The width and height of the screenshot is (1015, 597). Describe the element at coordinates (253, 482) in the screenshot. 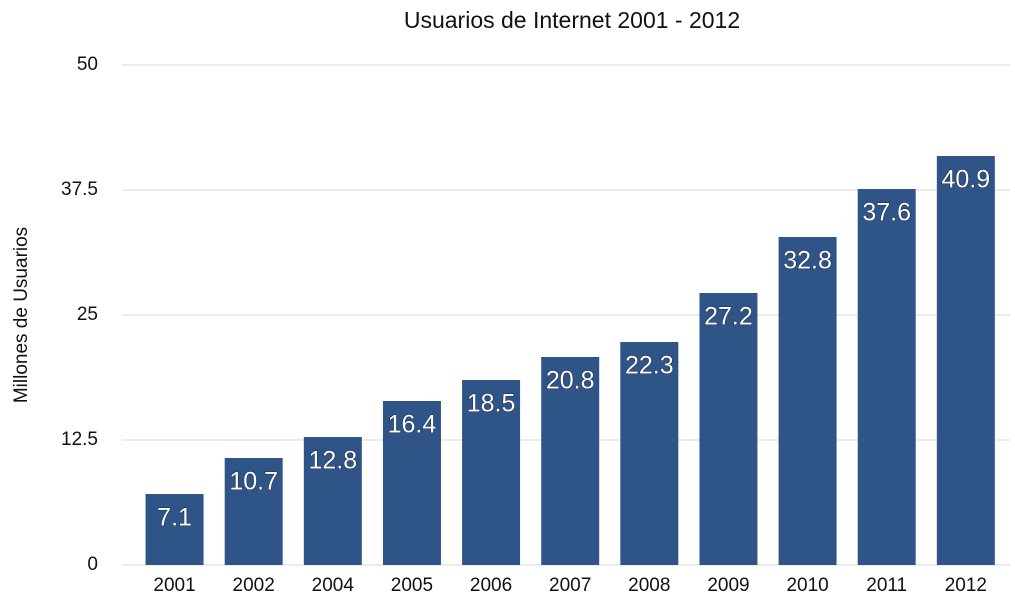

I see `data-label: 10.7` at that location.